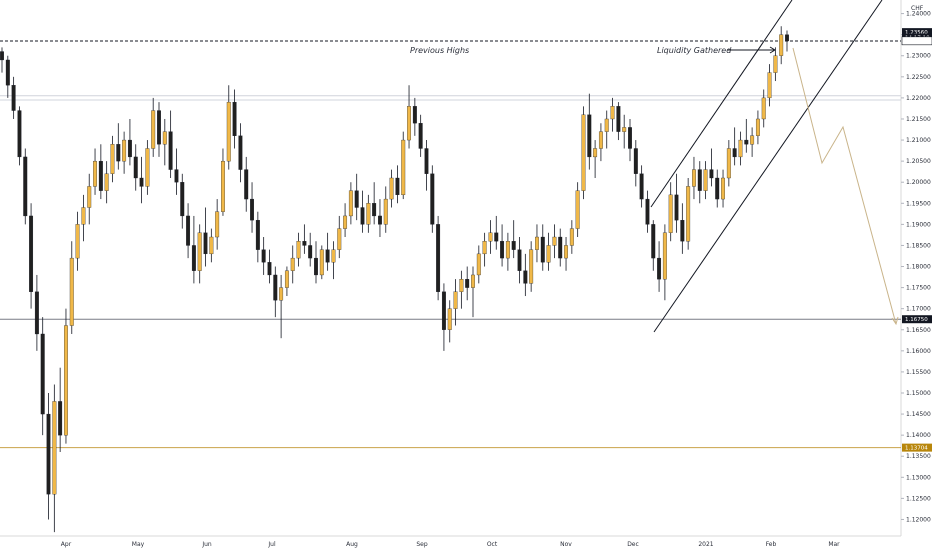 The image size is (932, 550). Describe the element at coordinates (844, 186) in the screenshot. I see `projected-path` at that location.